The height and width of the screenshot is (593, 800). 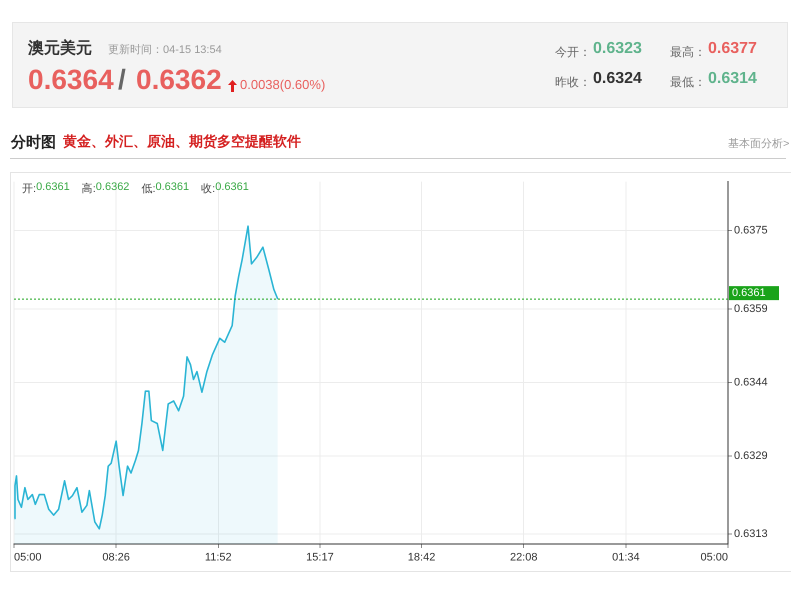 What do you see at coordinates (89, 189) in the screenshot?
I see `annotation: 高:` at bounding box center [89, 189].